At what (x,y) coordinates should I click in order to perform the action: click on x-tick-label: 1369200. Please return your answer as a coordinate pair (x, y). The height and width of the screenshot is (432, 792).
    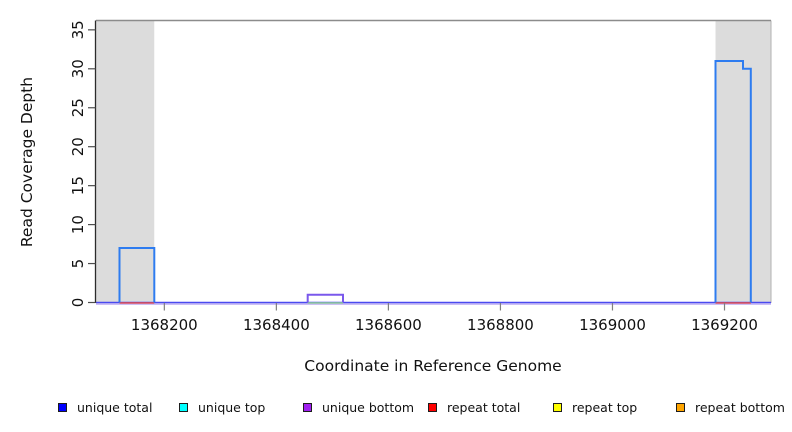
    Looking at the image, I should click on (724, 325).